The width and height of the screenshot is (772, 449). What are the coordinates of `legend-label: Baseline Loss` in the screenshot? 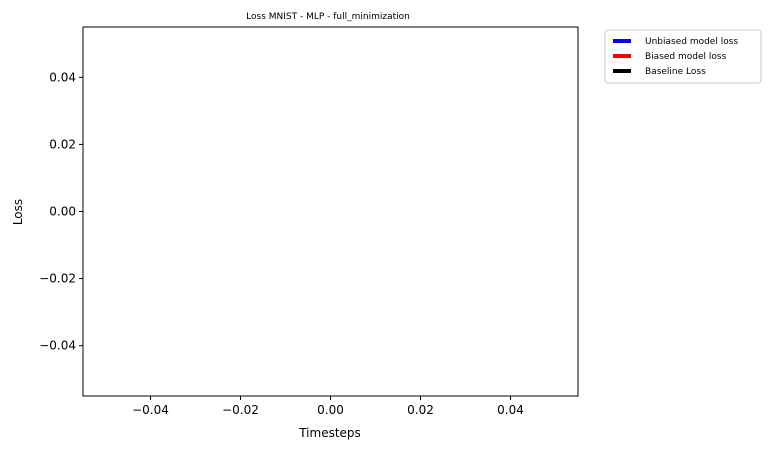 It's located at (675, 72).